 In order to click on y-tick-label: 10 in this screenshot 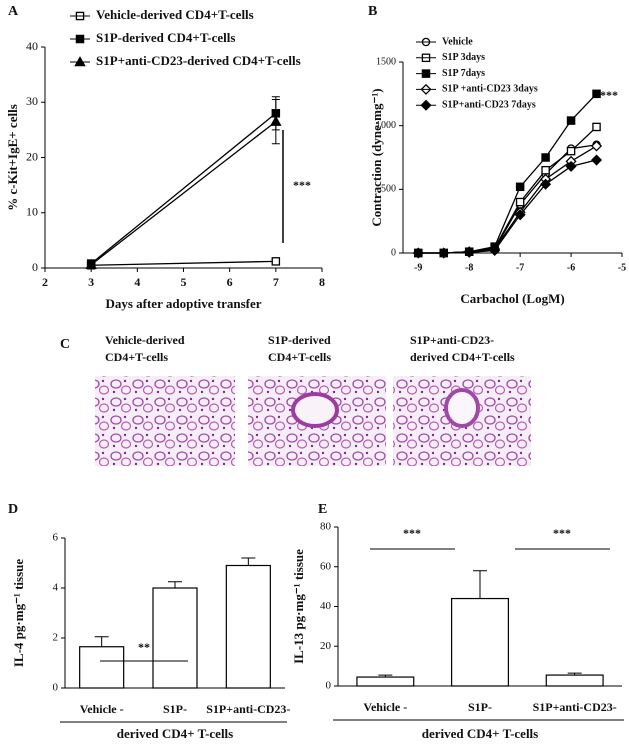, I will do `click(32, 212)`.